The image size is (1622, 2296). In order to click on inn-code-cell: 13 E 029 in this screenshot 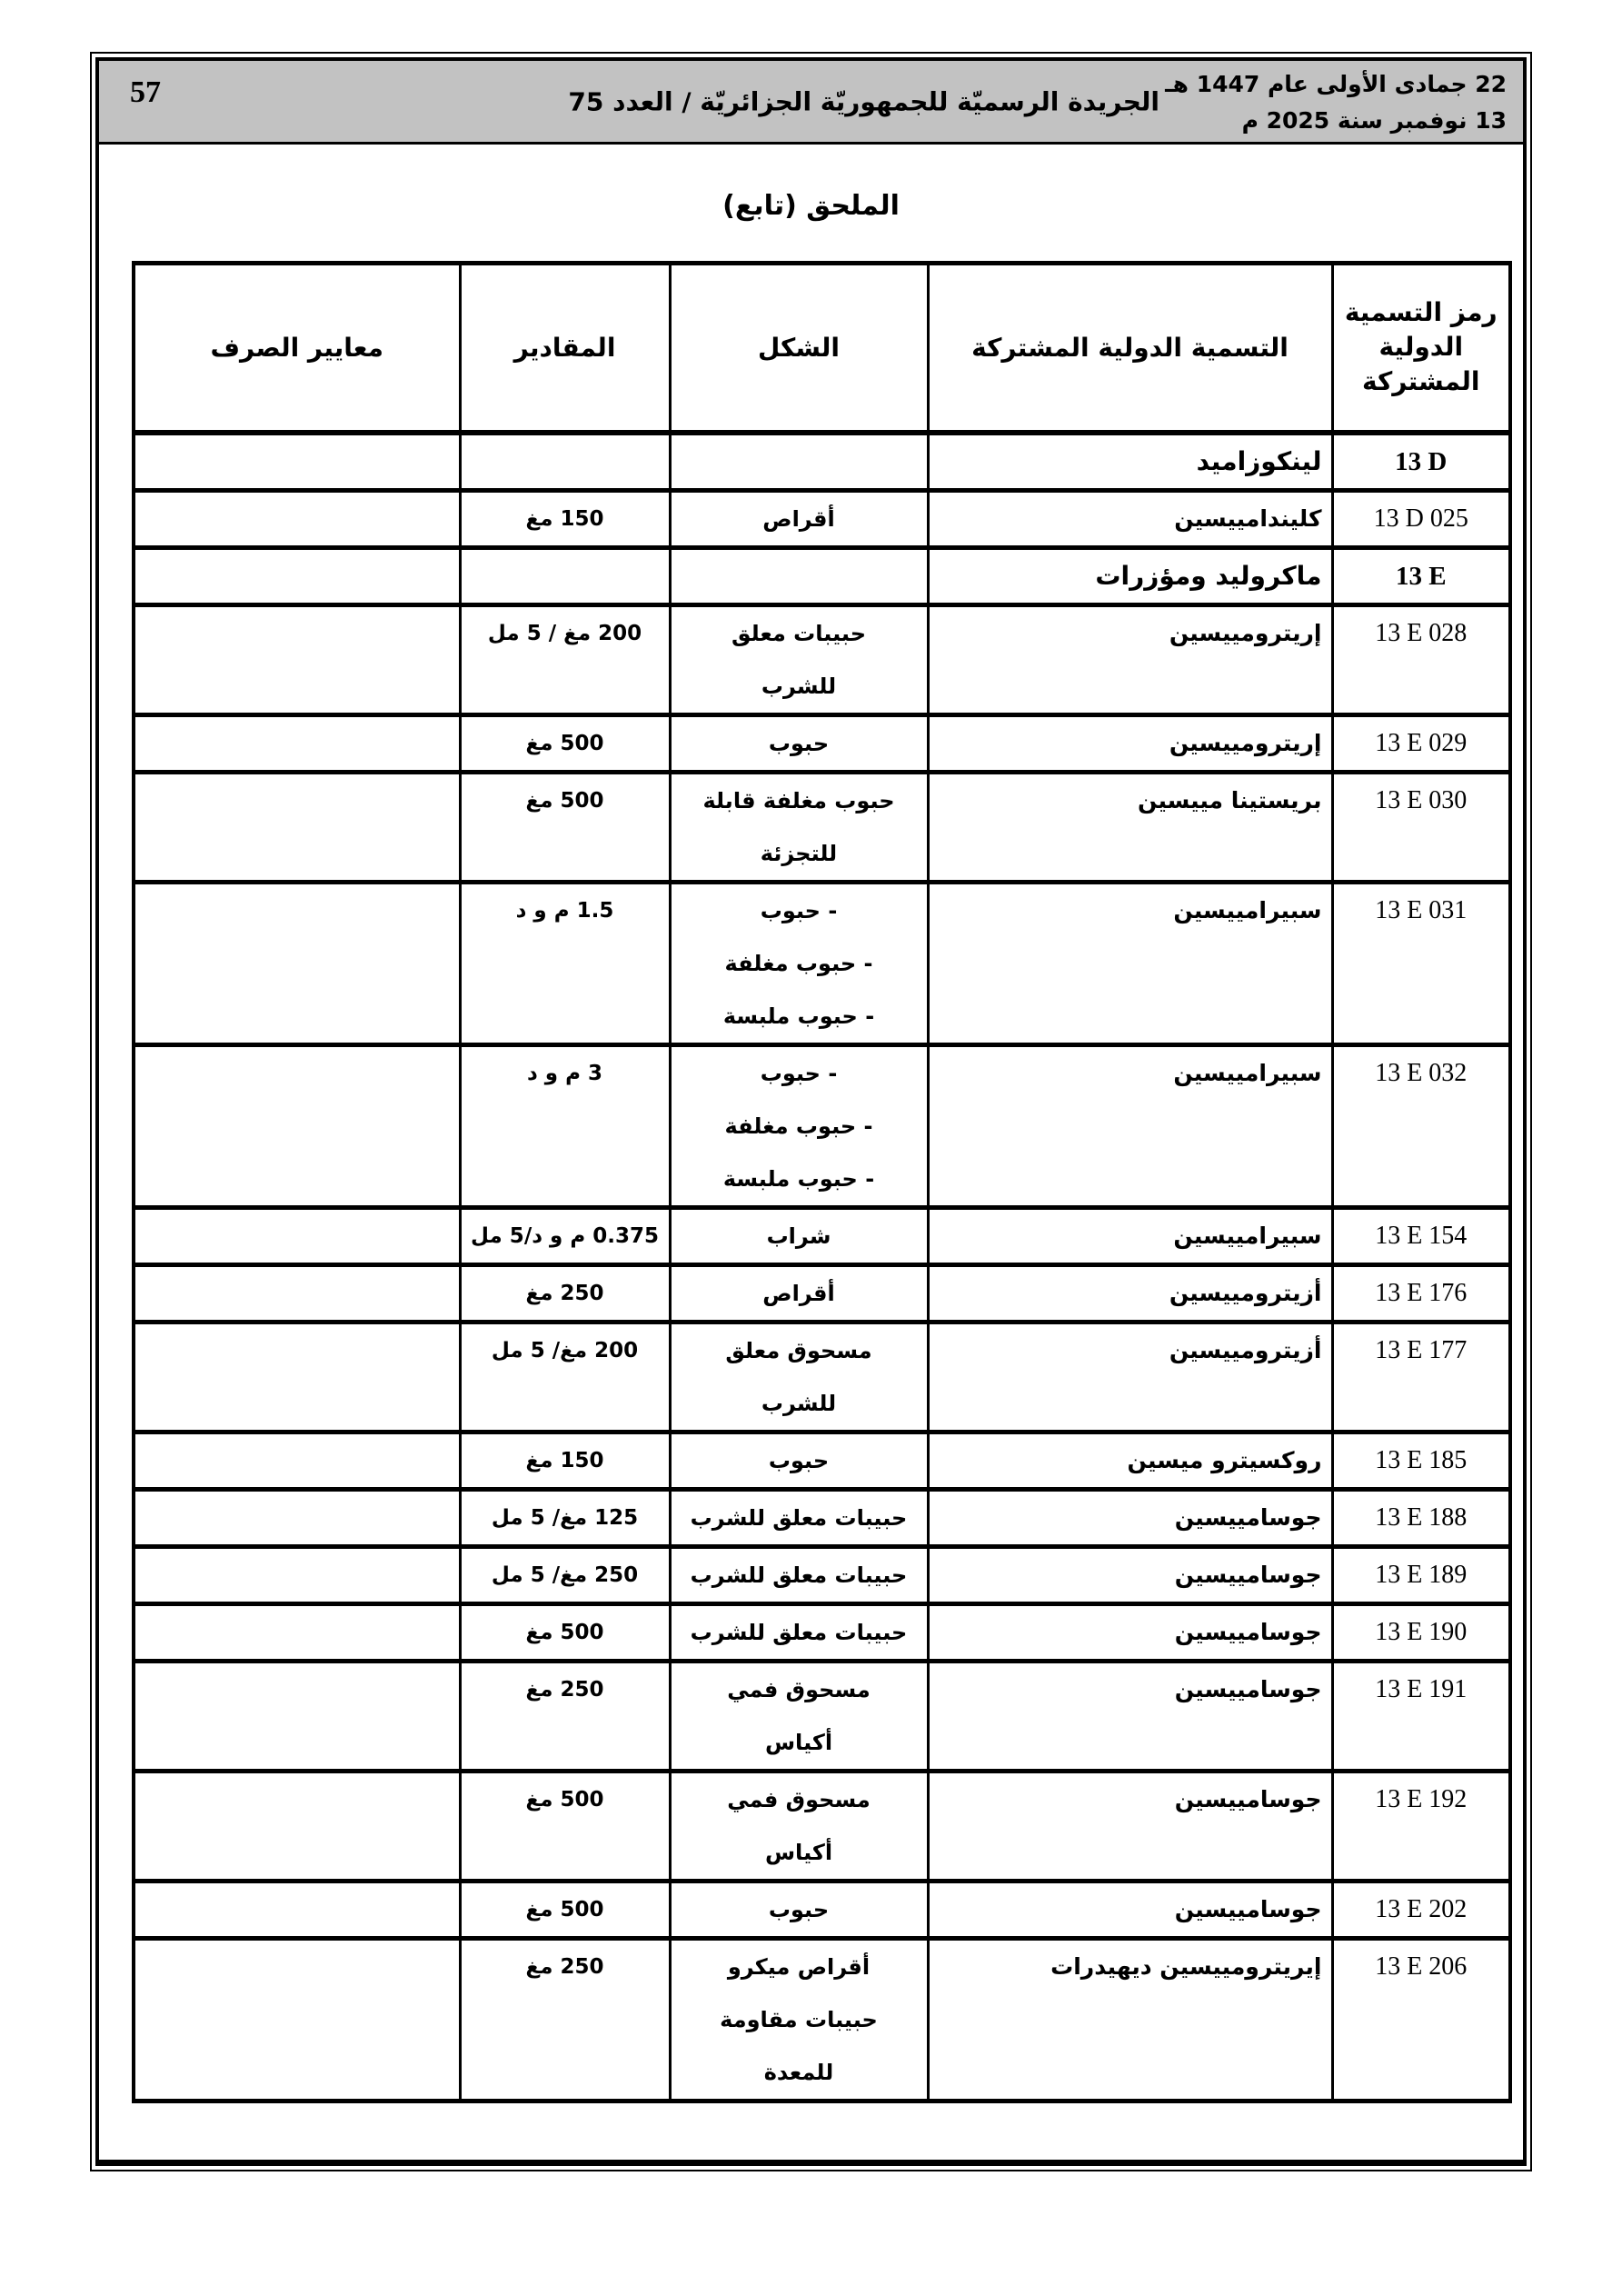, I will do `click(1421, 743)`.